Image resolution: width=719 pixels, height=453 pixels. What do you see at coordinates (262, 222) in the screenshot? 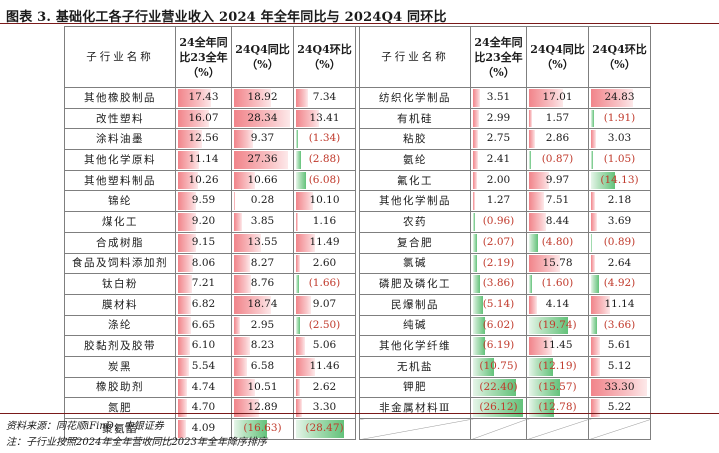
I see `value-cell: 3.85` at bounding box center [262, 222].